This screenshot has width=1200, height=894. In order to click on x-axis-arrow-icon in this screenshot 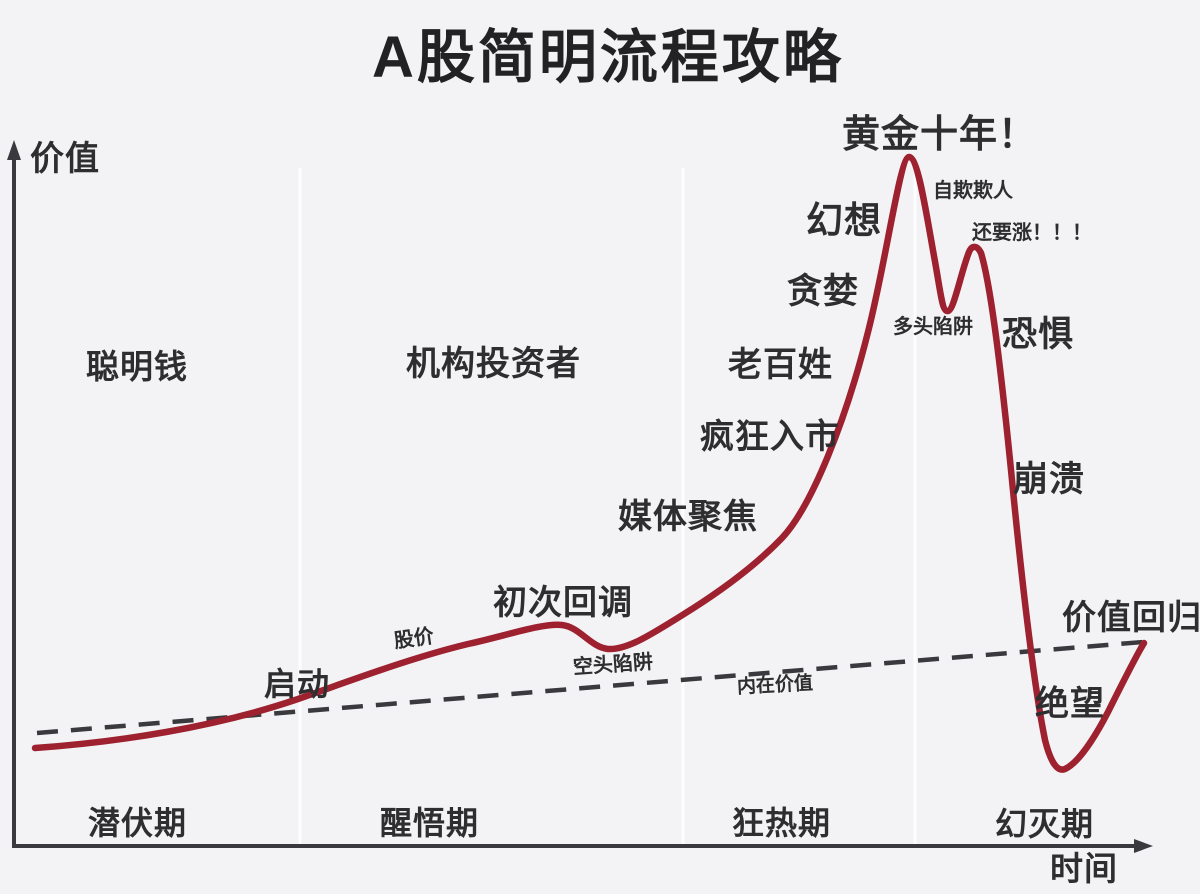, I will do `click(1143, 846)`.